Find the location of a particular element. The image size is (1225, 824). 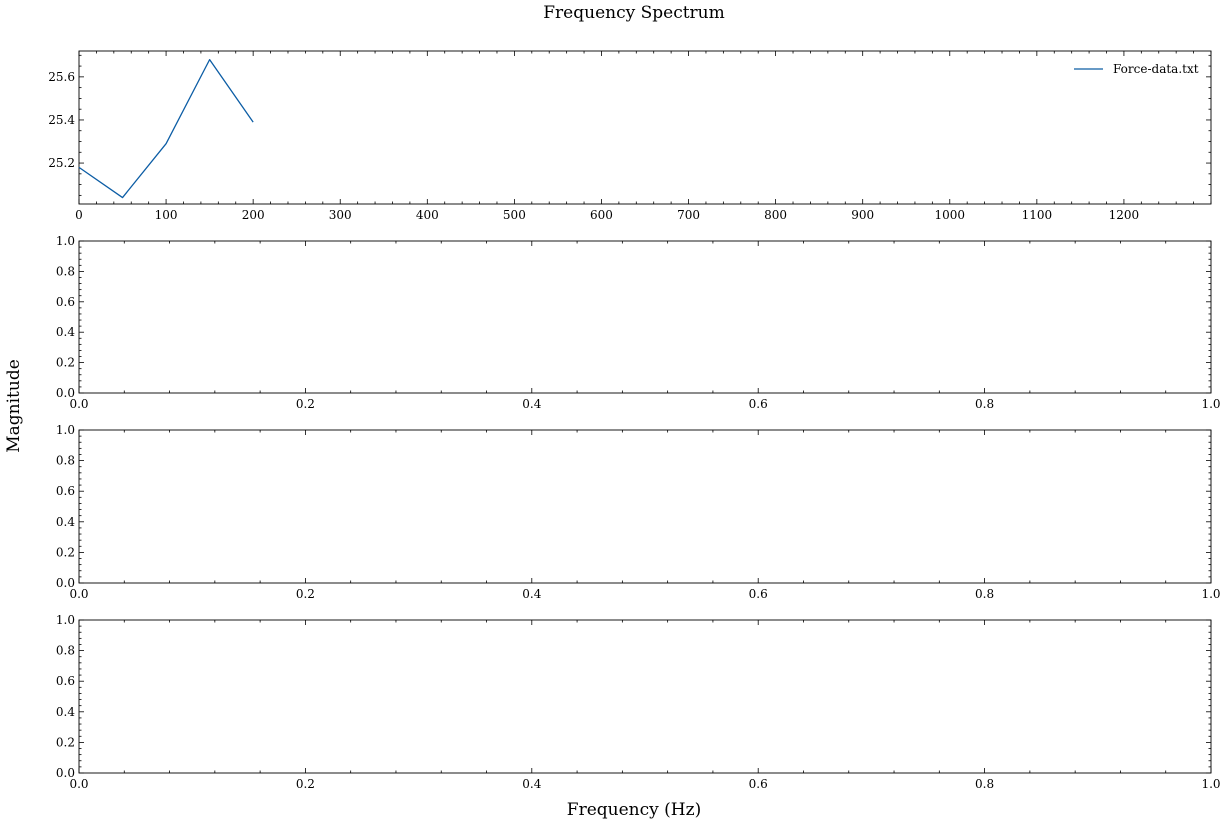

x-tick-label: 0 is located at coordinates (79, 215).